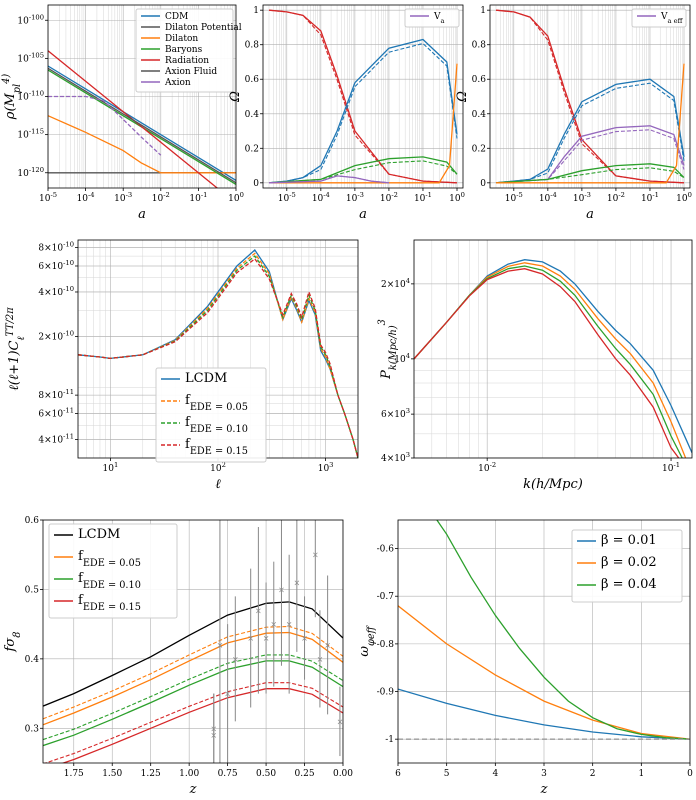  Describe the element at coordinates (218, 467) in the screenshot. I see `cmb_tt-xtick-label: 10²` at that location.